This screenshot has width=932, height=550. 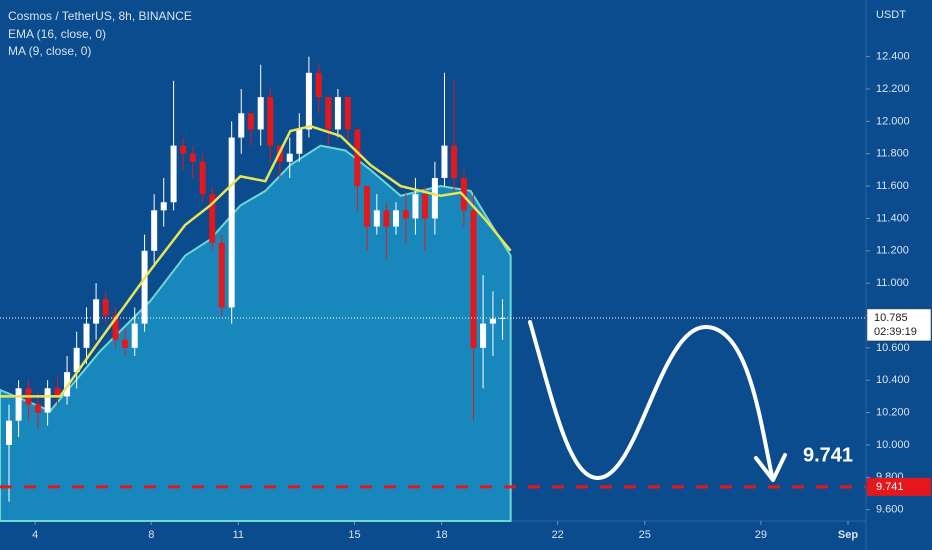 I want to click on y-tick-label: 11.000, so click(x=892, y=283).